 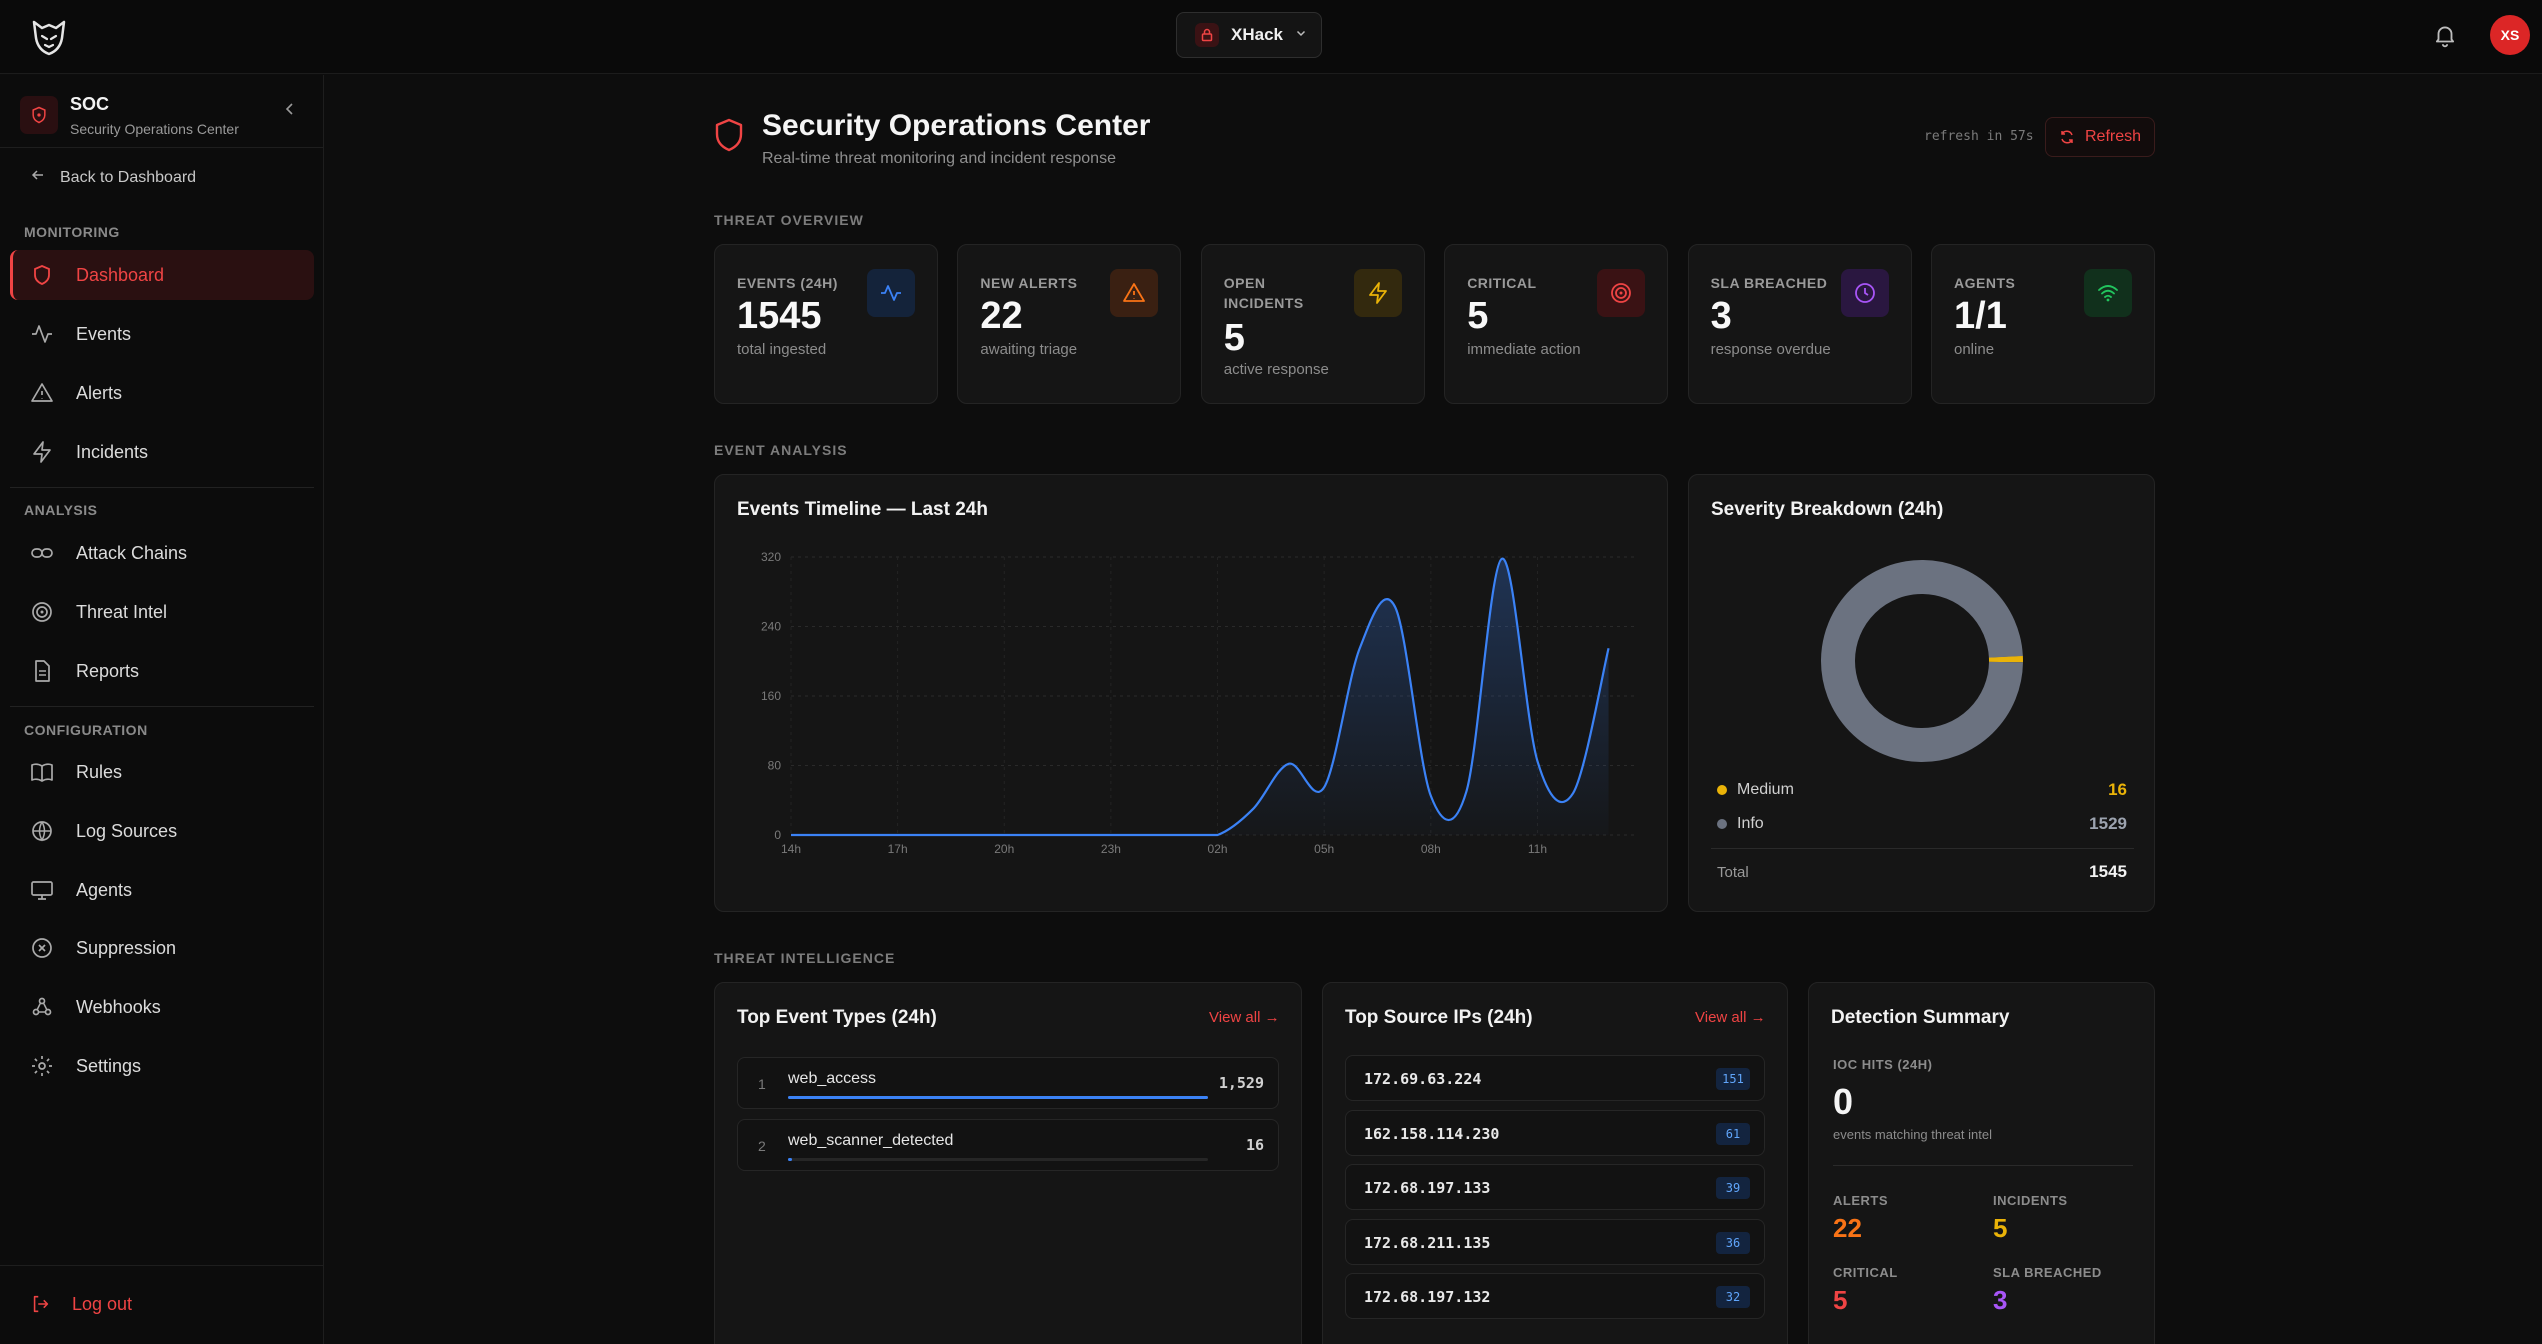 I want to click on event-type-row: 1 web_access 1,529, so click(x=1008, y=1083).